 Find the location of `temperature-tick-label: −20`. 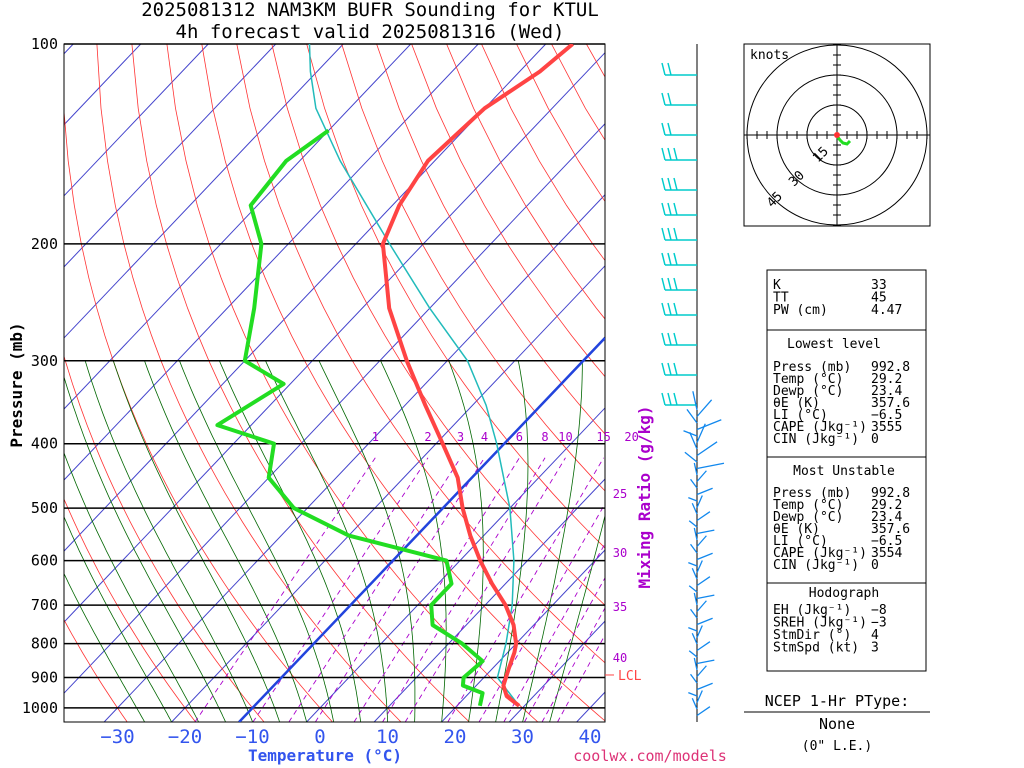

temperature-tick-label: −20 is located at coordinates (185, 737).